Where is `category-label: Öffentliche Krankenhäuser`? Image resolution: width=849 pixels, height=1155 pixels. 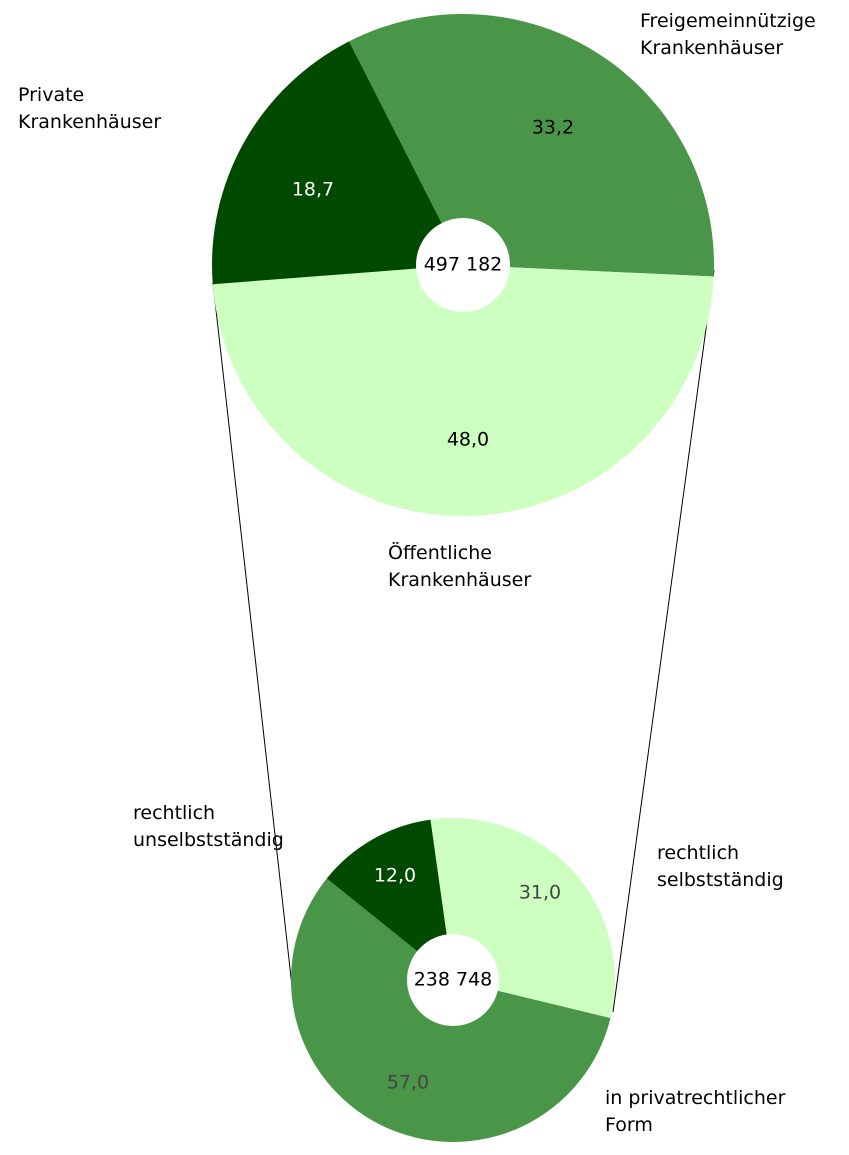
category-label: Öffentliche Krankenhäuser is located at coordinates (460, 566).